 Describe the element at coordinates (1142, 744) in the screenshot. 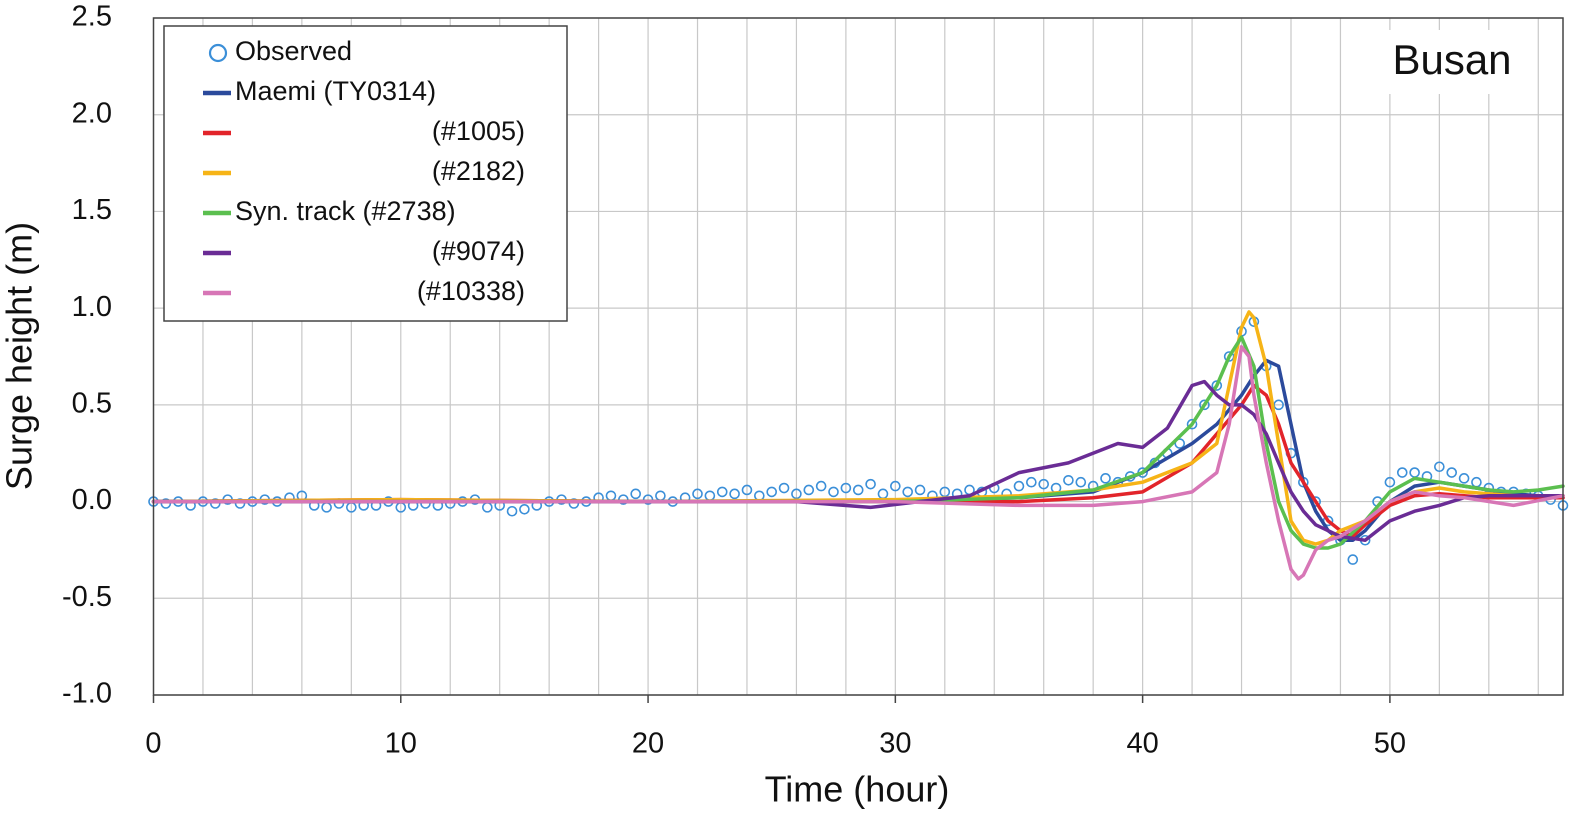

I see `x-tick-label: 40` at that location.